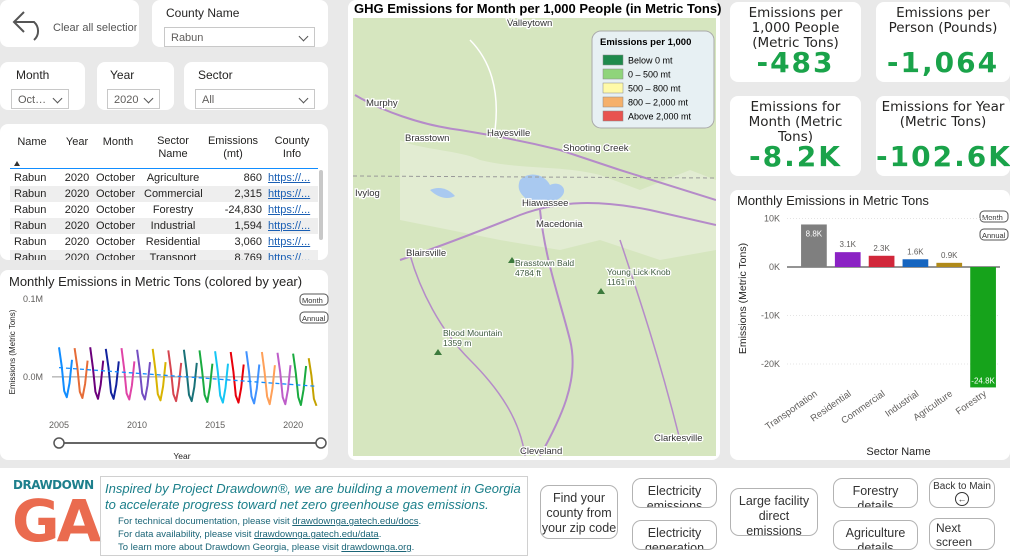 This screenshot has height=556, width=1010. I want to click on slicer-dropdown: All, so click(255, 99).